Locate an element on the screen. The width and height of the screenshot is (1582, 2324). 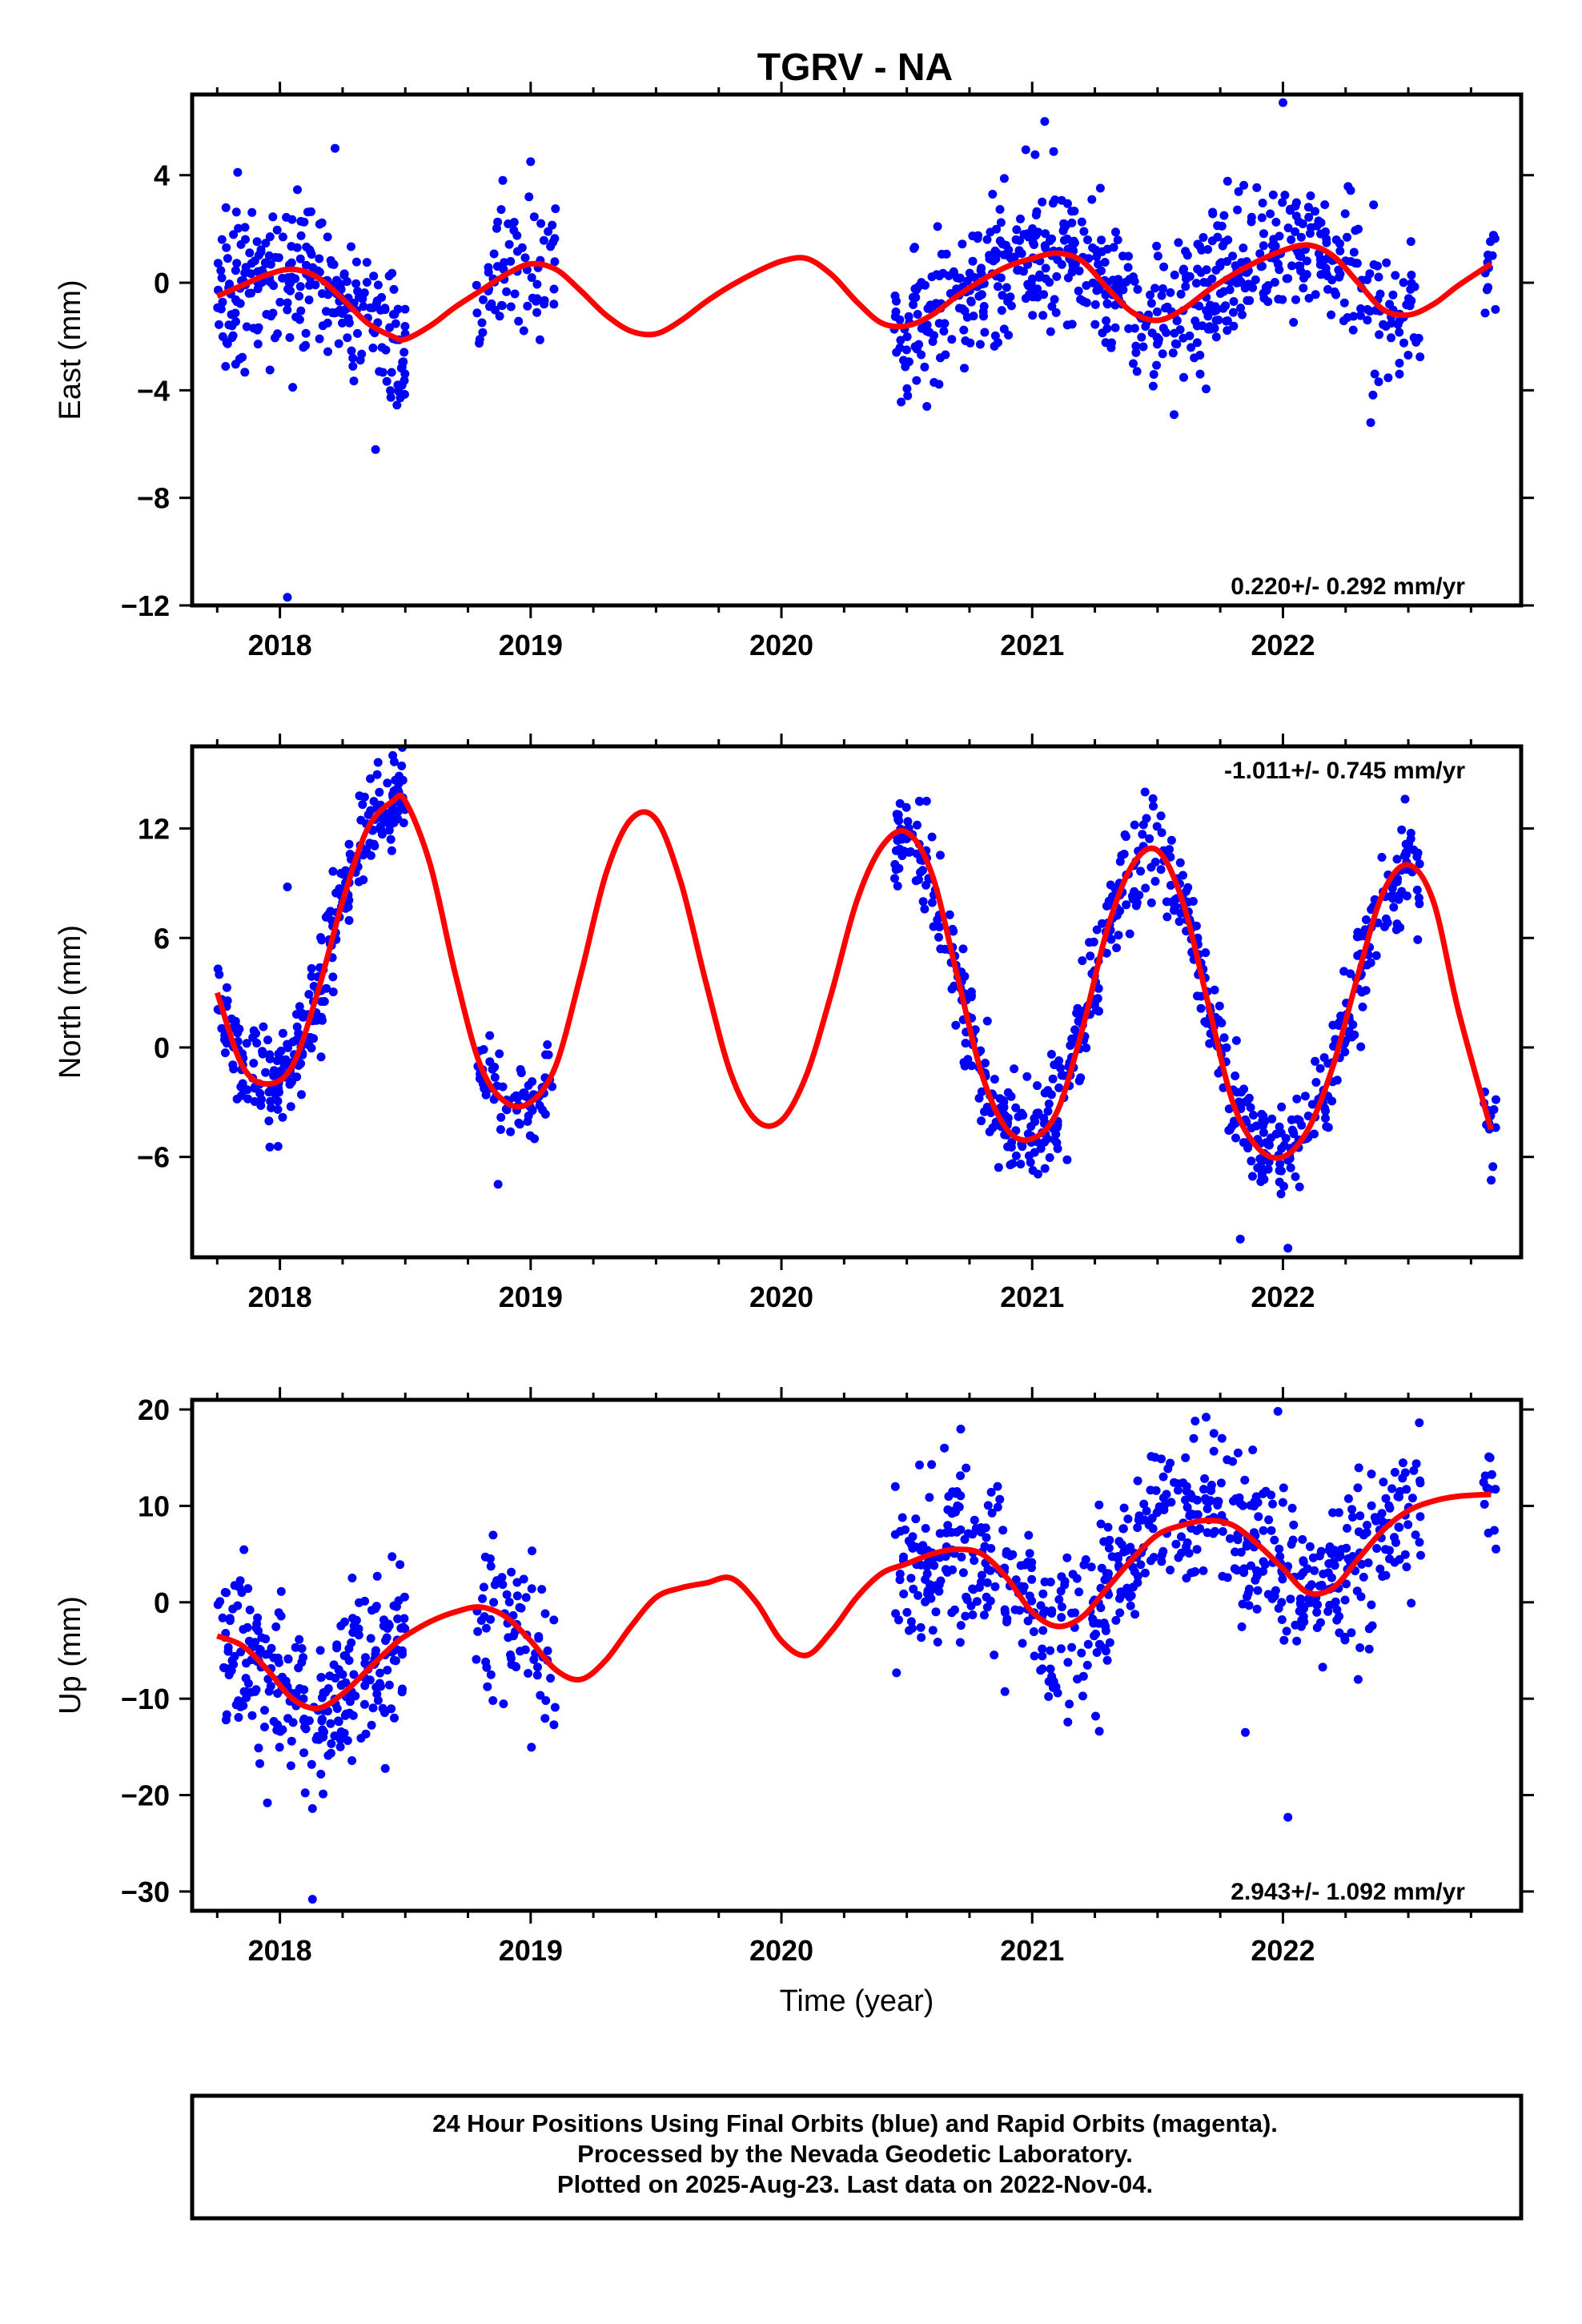
x-tick-label: 2022 is located at coordinates (1283, 1951).